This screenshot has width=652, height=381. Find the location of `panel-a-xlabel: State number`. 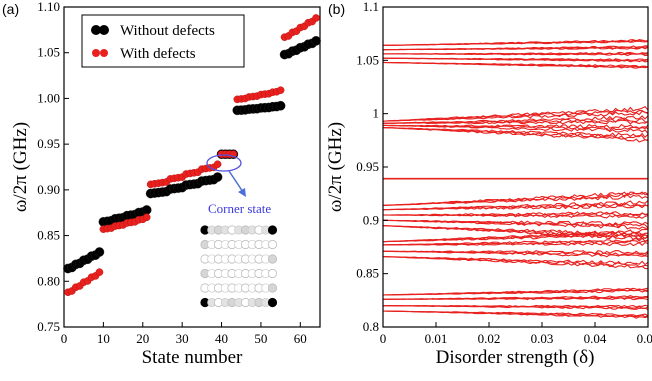

panel-a-xlabel: State number is located at coordinates (192, 357).